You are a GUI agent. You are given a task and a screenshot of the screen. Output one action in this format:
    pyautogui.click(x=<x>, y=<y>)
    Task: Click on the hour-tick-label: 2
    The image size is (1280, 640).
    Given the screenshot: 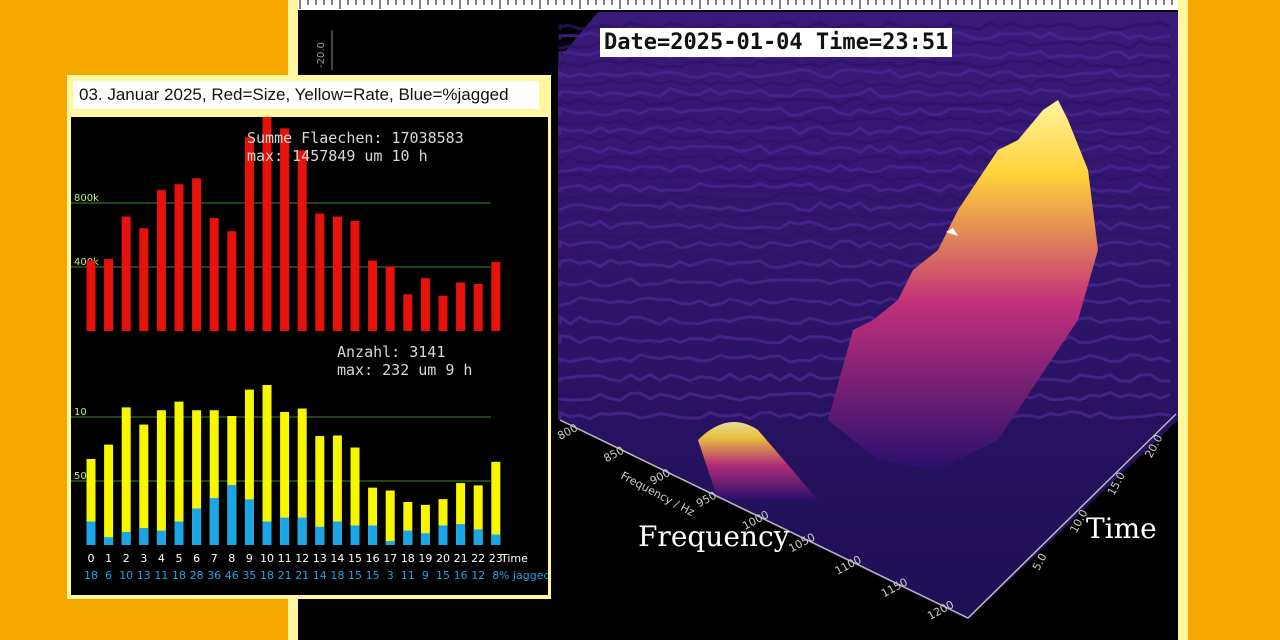 What is the action you would take?
    pyautogui.click(x=126, y=558)
    